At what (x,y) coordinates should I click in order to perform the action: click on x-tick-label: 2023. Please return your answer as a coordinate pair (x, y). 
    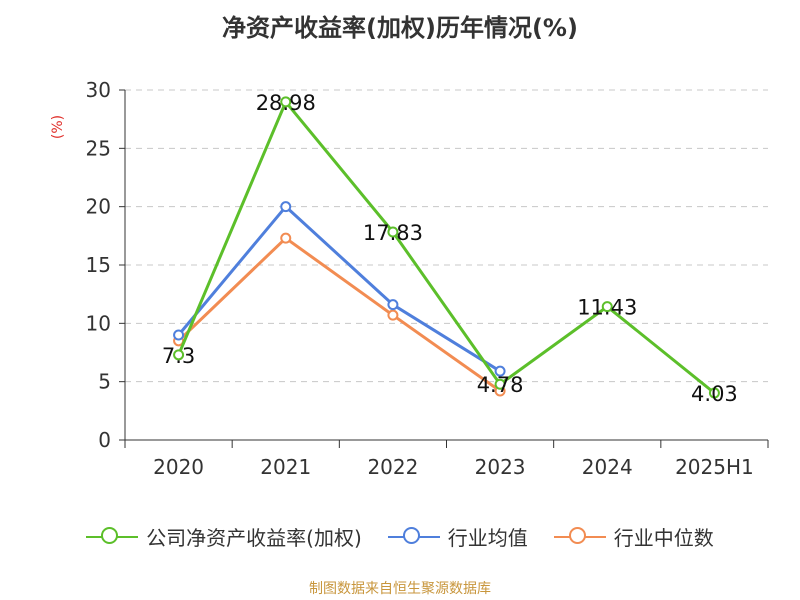
    Looking at the image, I should click on (500, 467).